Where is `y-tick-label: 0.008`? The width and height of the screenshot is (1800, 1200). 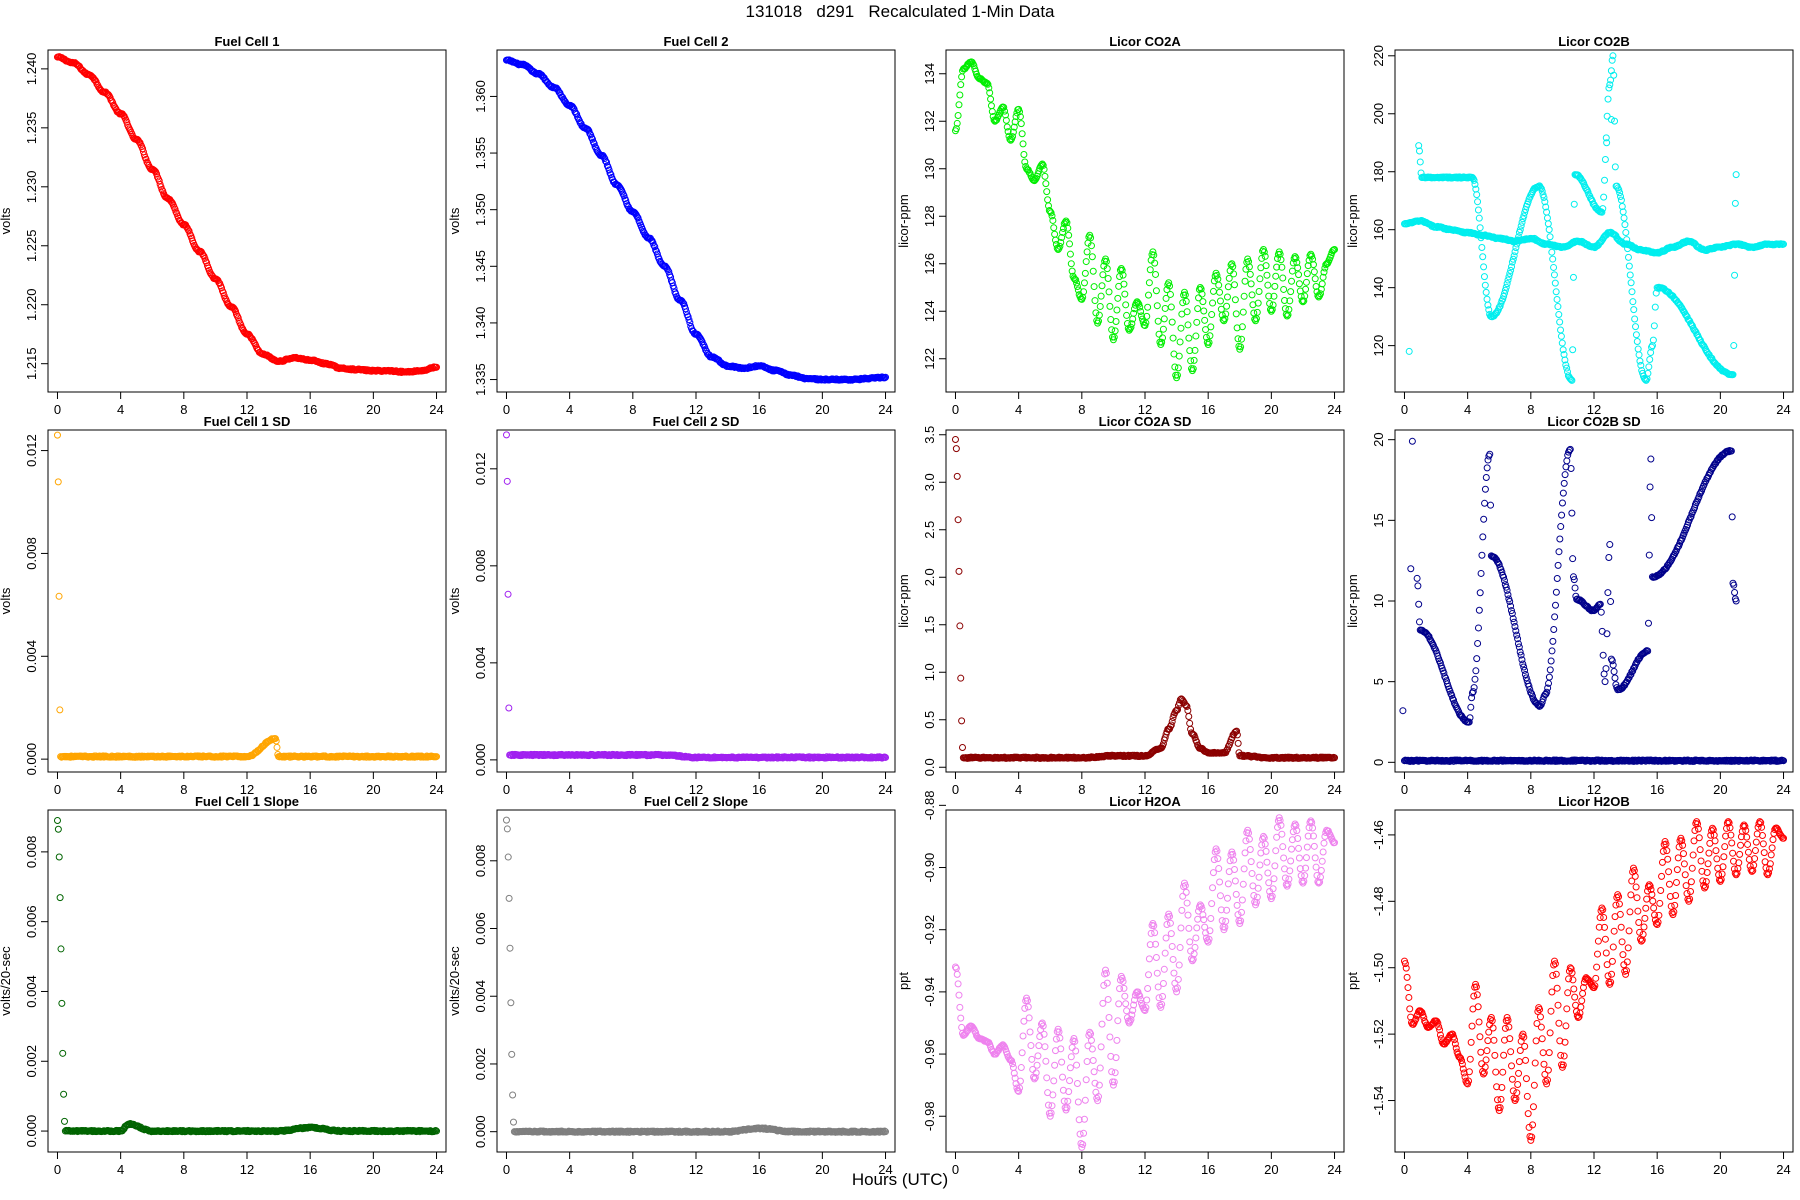 y-tick-label: 0.008 is located at coordinates (31, 852).